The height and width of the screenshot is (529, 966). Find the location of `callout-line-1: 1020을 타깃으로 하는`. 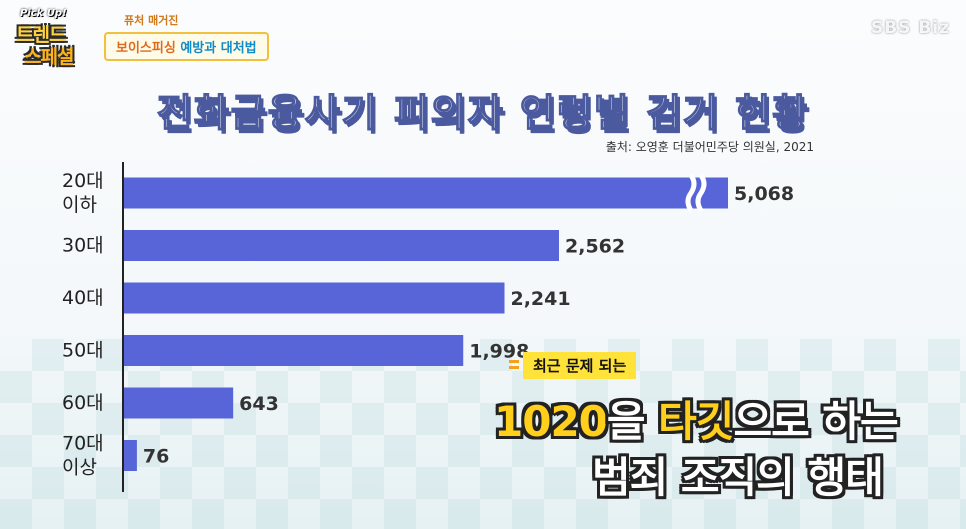

callout-line-1: 1020을 타깃으로 하는 is located at coordinates (696, 418).